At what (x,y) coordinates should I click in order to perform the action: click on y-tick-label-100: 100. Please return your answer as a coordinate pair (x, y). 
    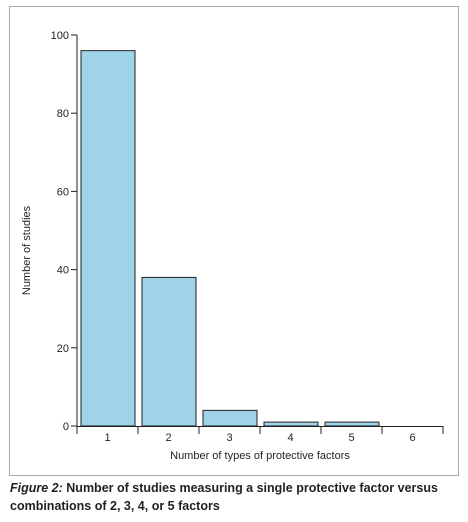
    Looking at the image, I should click on (60, 36).